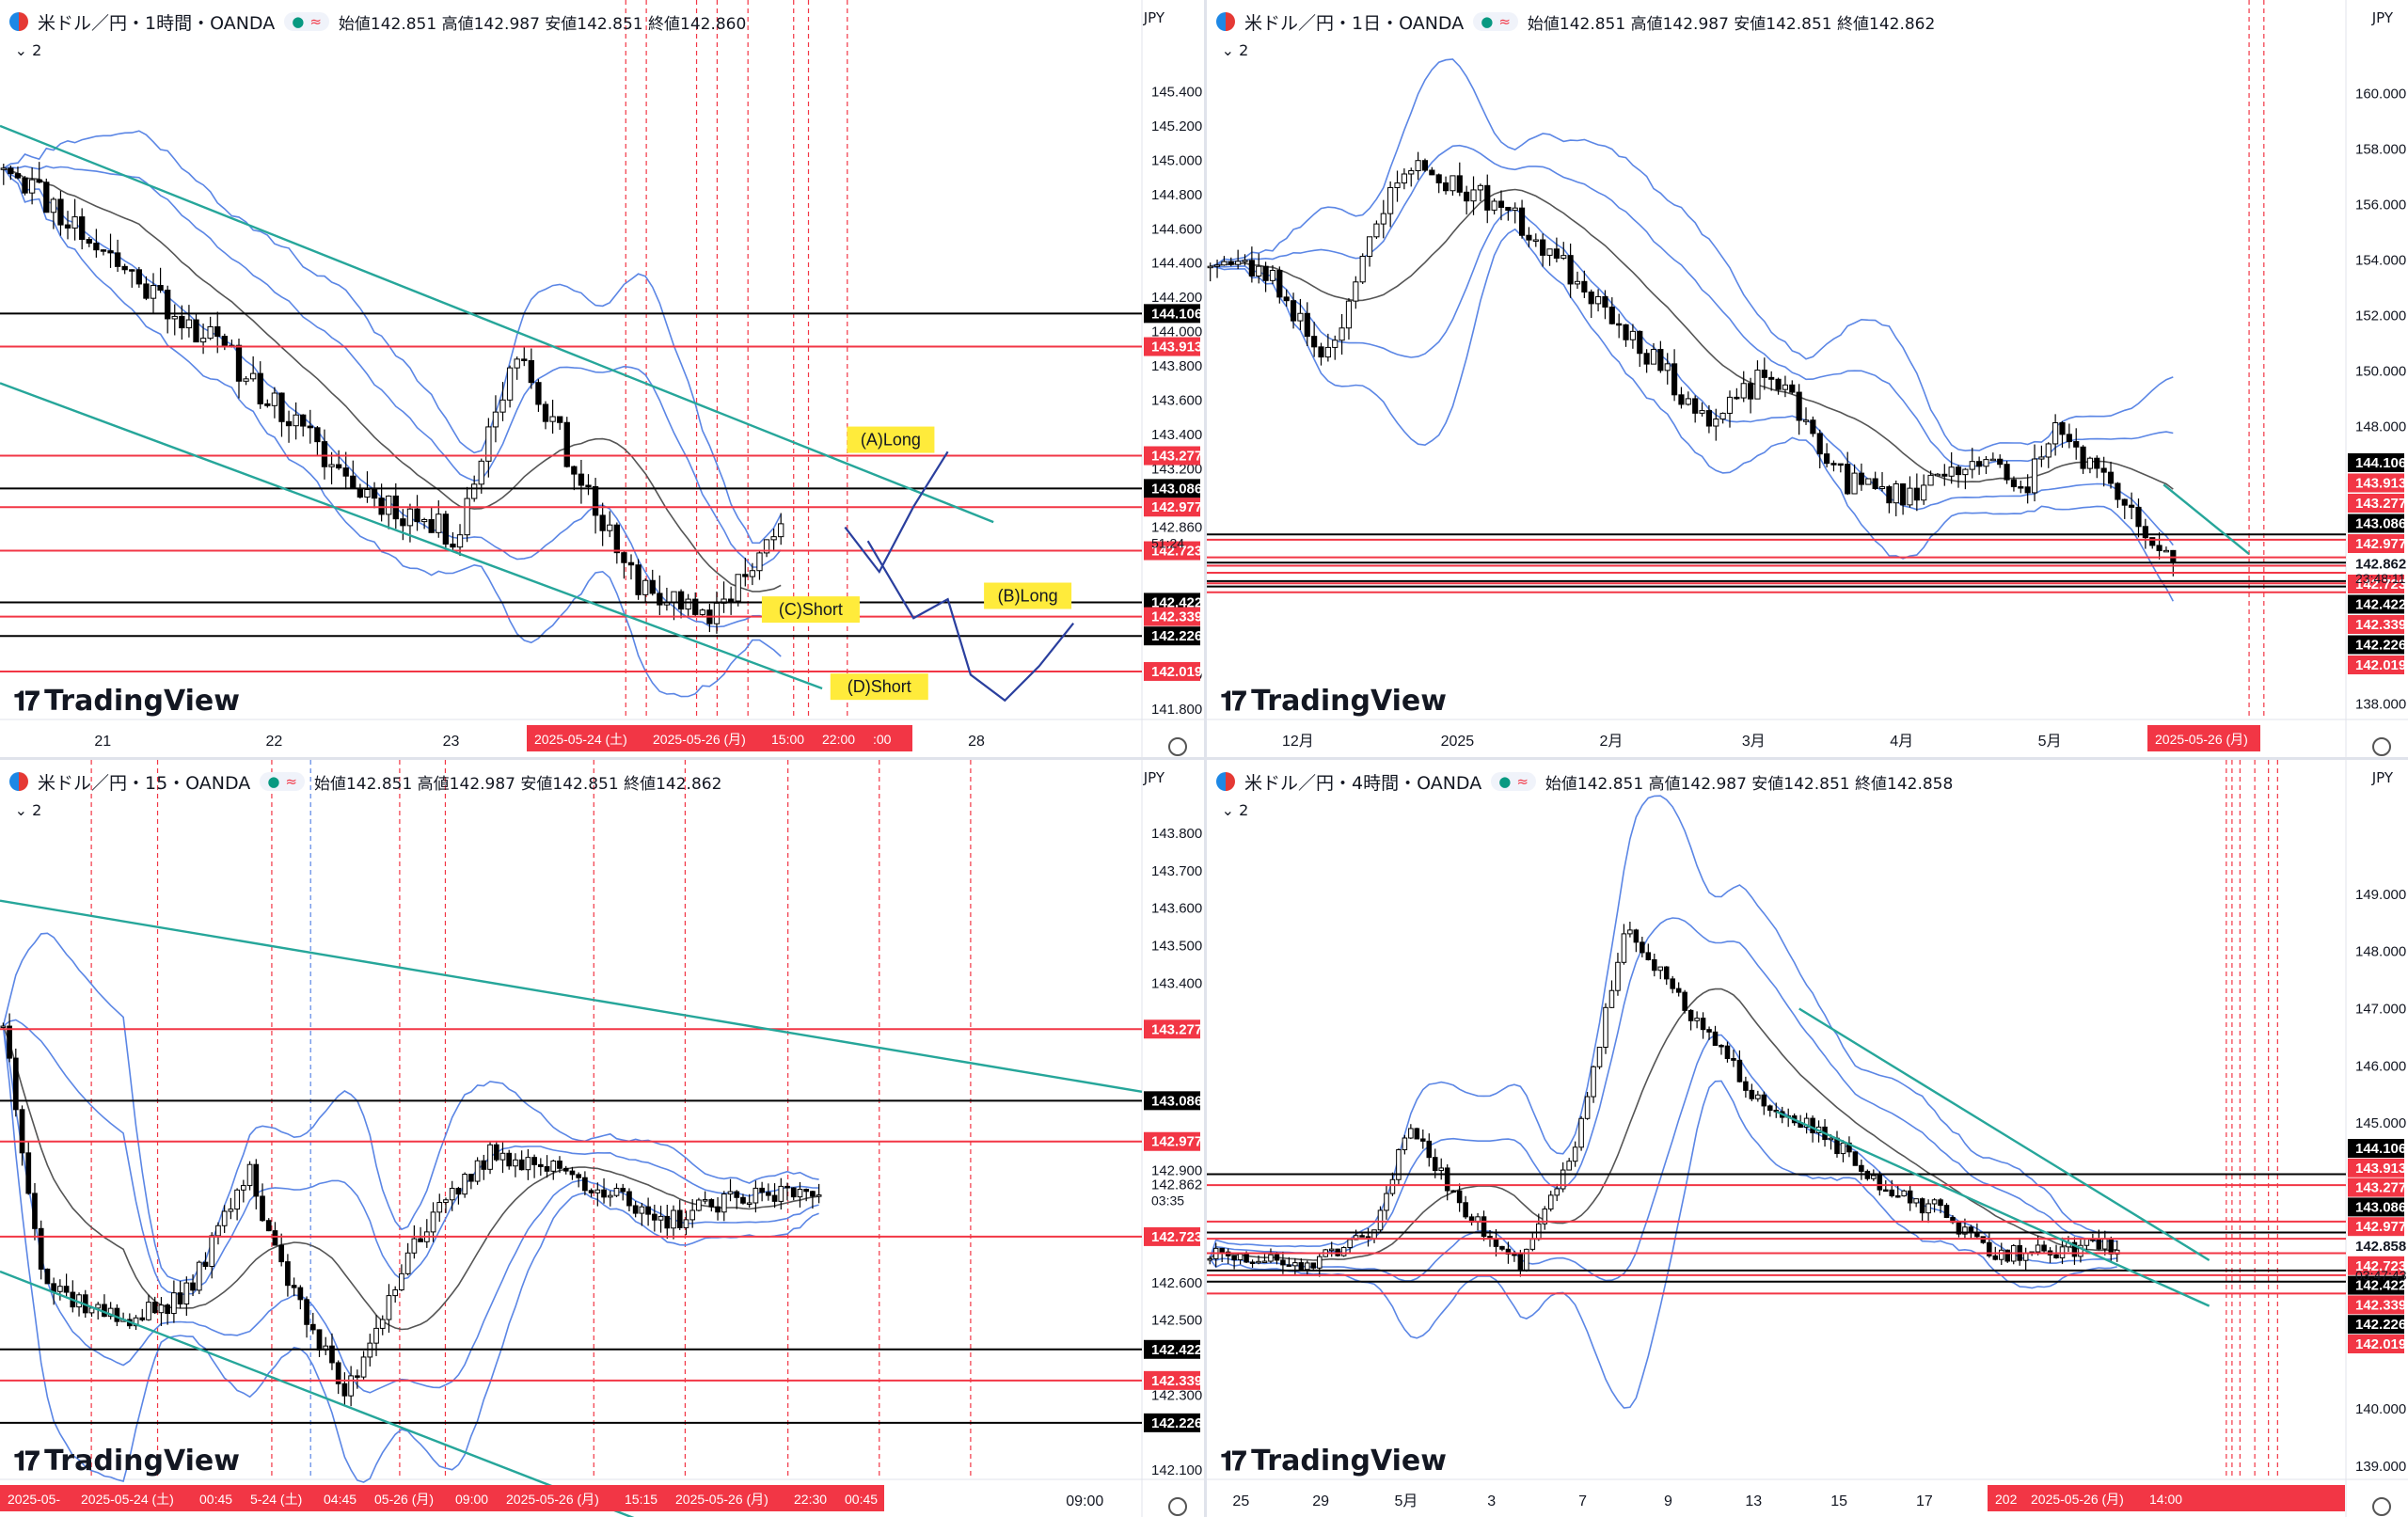 Image resolution: width=2408 pixels, height=1517 pixels. What do you see at coordinates (144, 783) in the screenshot?
I see `symbol-title: 米ドル／円・15・OANDA` at bounding box center [144, 783].